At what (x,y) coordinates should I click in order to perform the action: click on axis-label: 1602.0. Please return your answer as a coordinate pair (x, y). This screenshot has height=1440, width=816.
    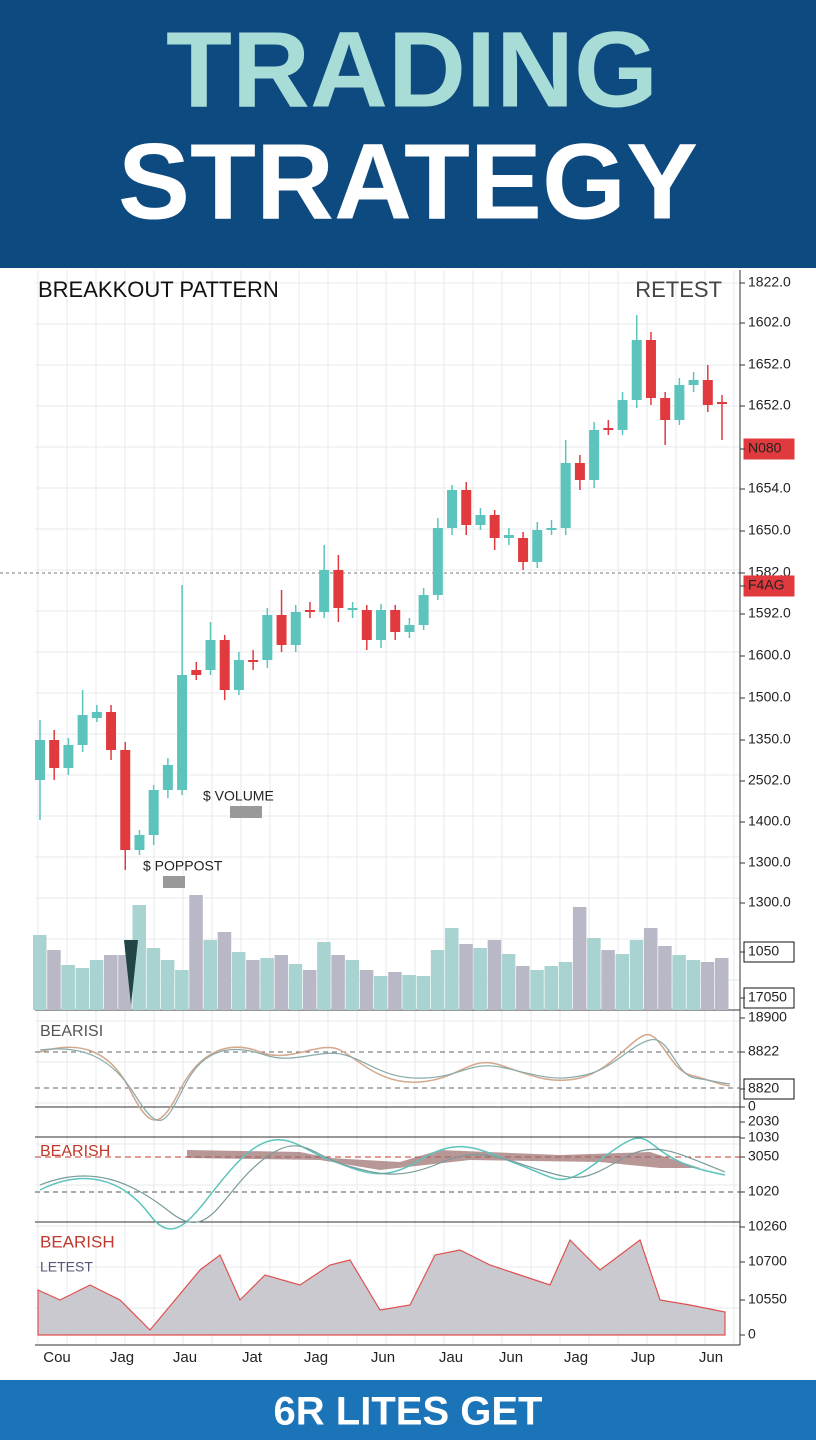
    Looking at the image, I should click on (769, 322).